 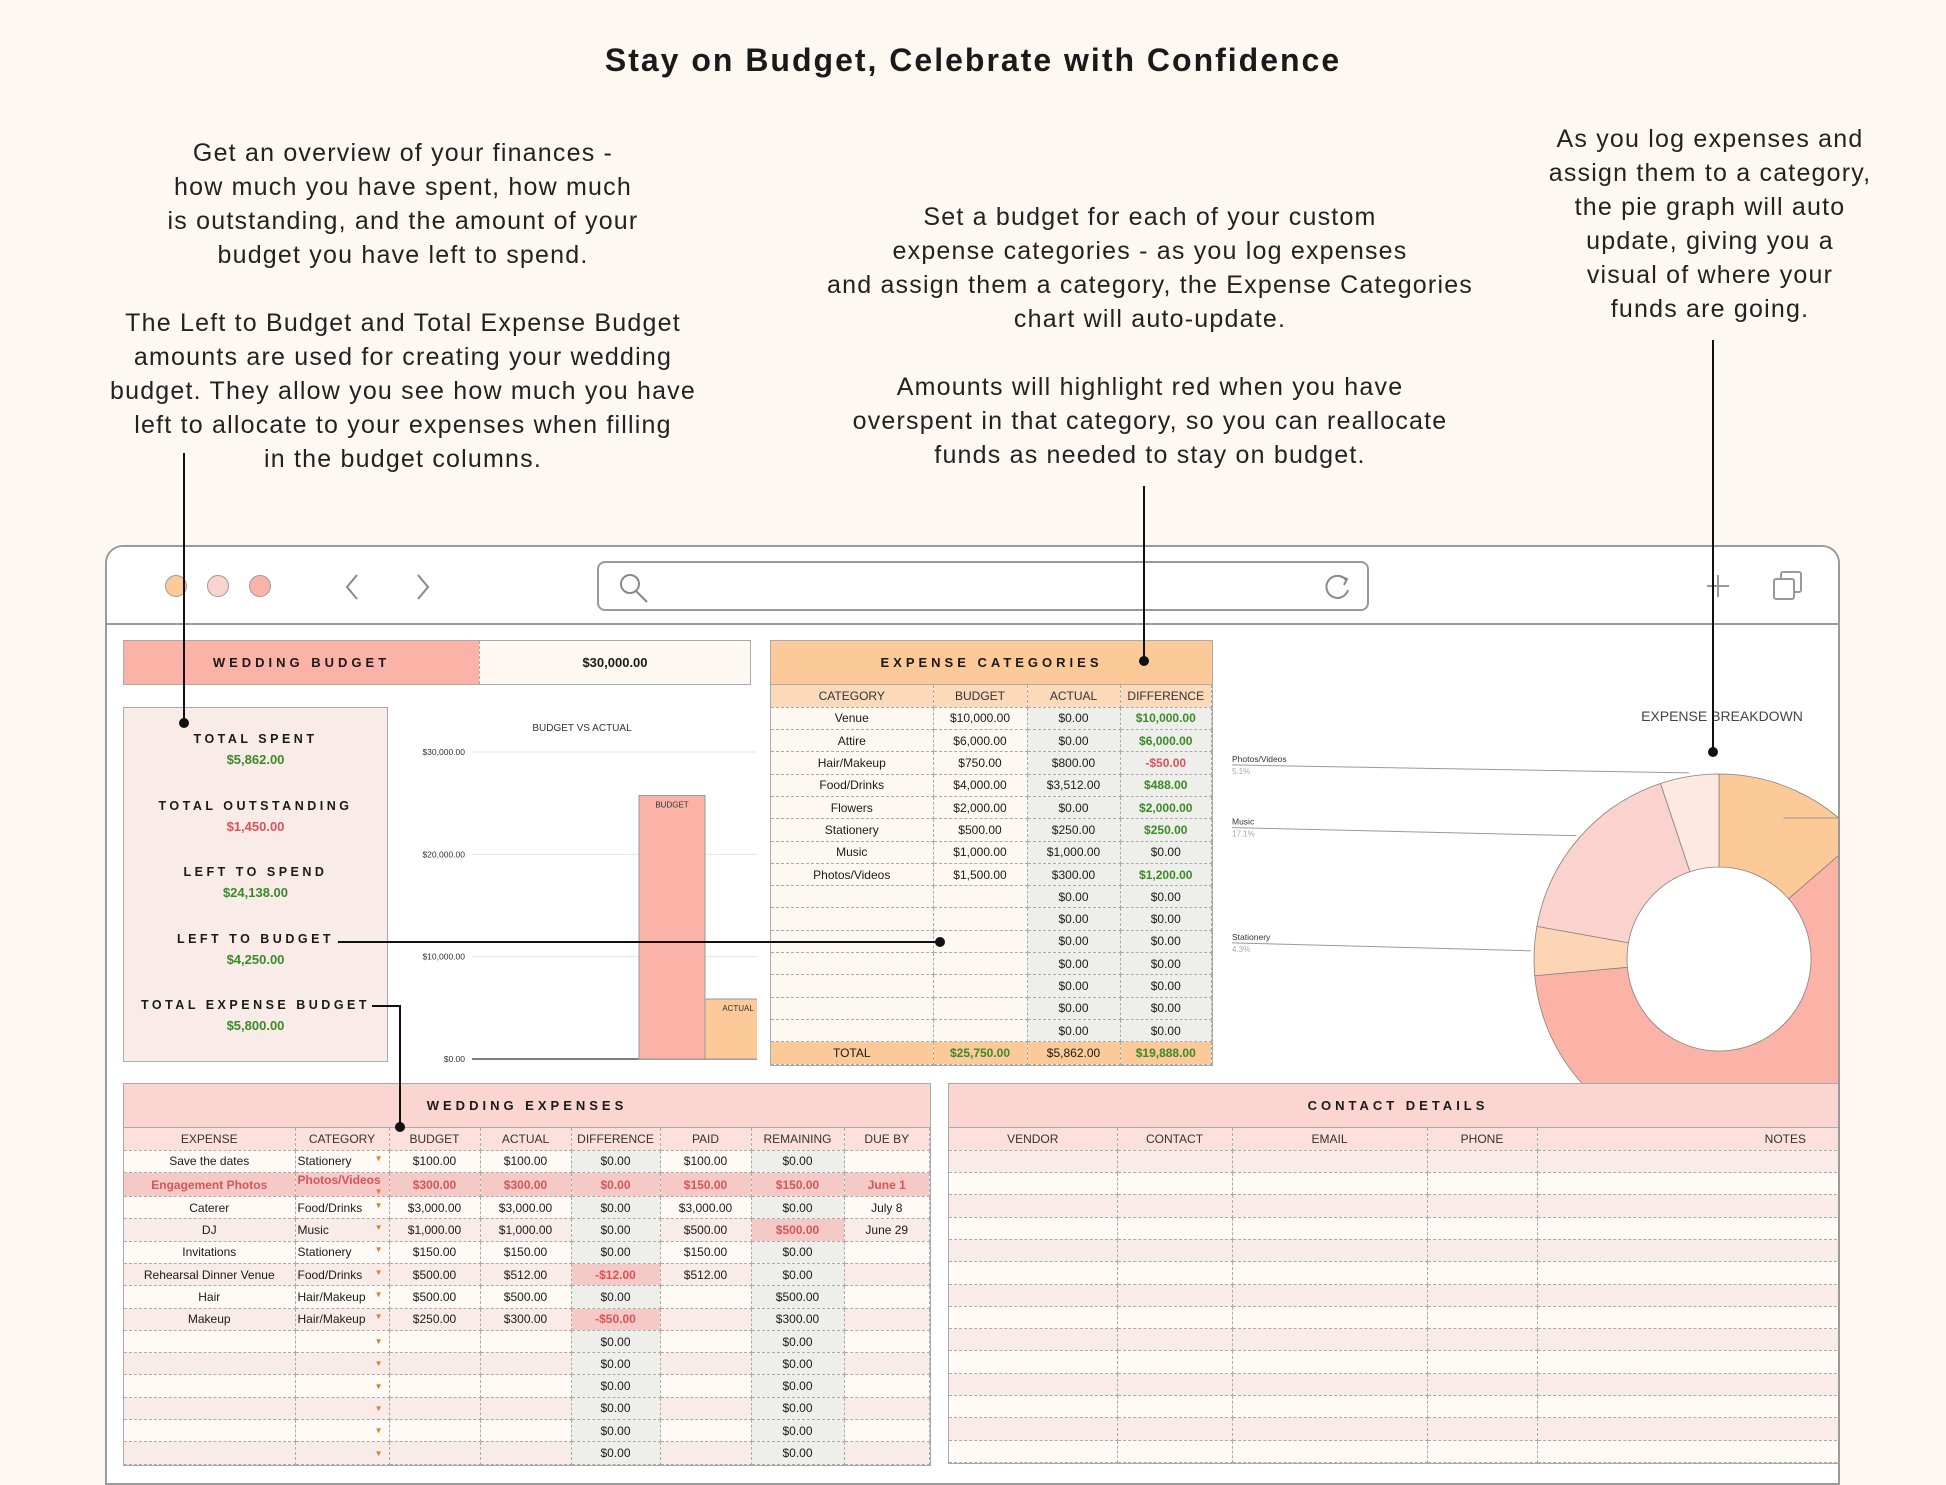 What do you see at coordinates (614, 662) in the screenshot?
I see `wedding-budget-value: $30,000.00` at bounding box center [614, 662].